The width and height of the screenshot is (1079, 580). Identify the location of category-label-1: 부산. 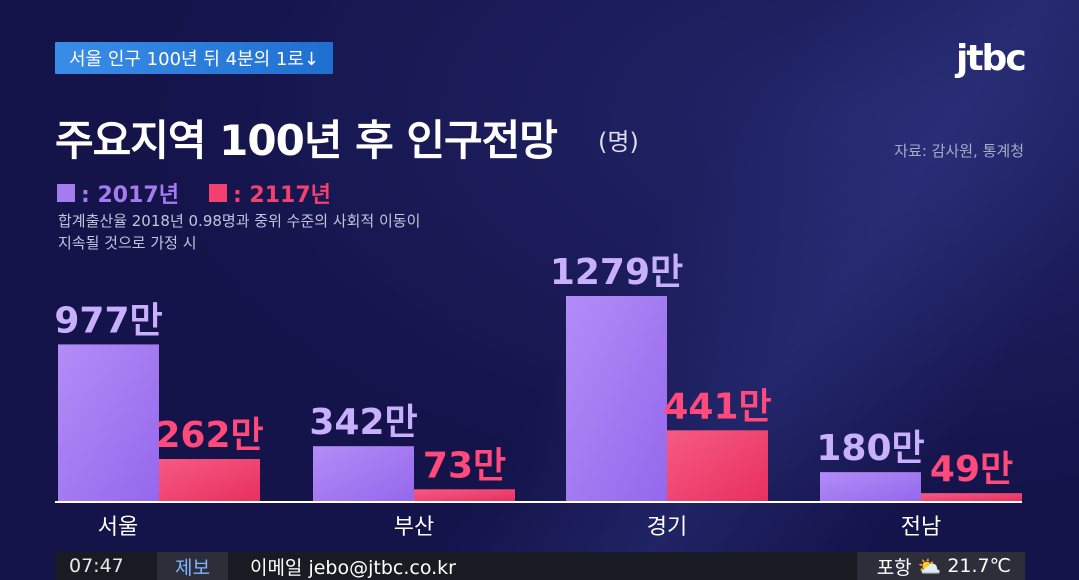
(414, 527).